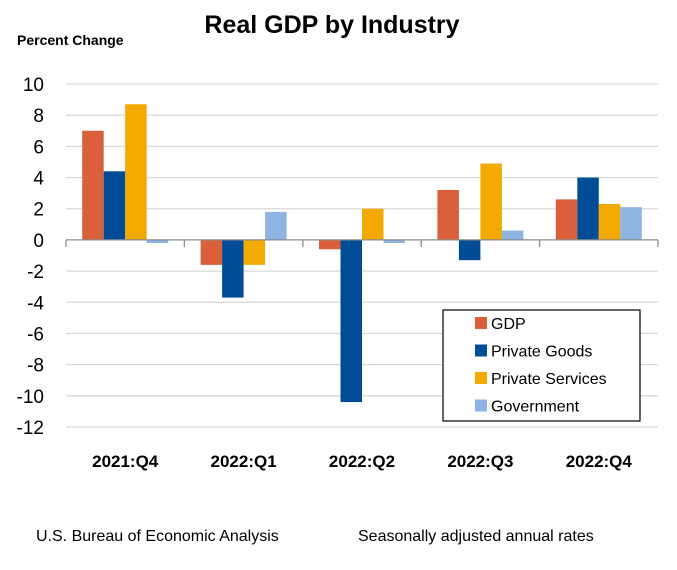 The width and height of the screenshot is (677, 570). What do you see at coordinates (508, 324) in the screenshot?
I see `legend-label: GDP` at bounding box center [508, 324].